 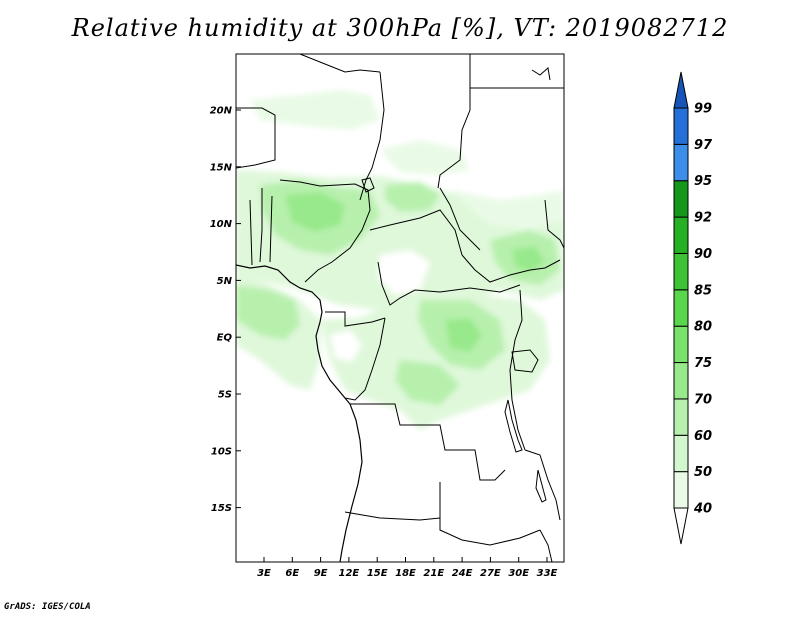 I want to click on colorbar-level-label: 60, so click(x=703, y=436).